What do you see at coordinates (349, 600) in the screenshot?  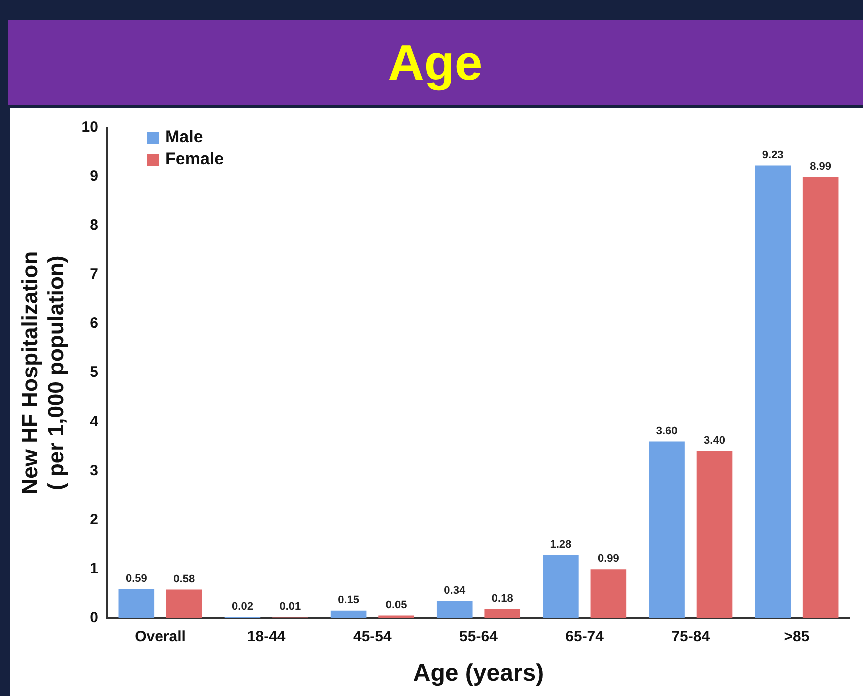 I see `data-label: 0.15` at bounding box center [349, 600].